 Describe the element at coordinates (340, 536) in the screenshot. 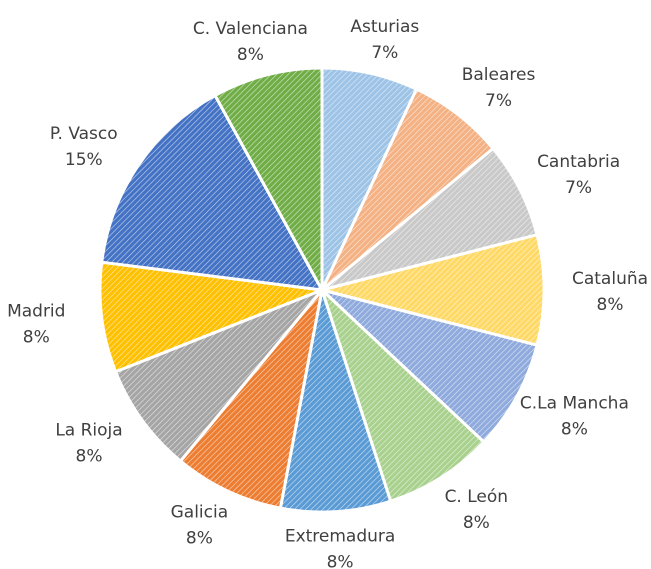

I see `slice-label: Extremadura` at that location.